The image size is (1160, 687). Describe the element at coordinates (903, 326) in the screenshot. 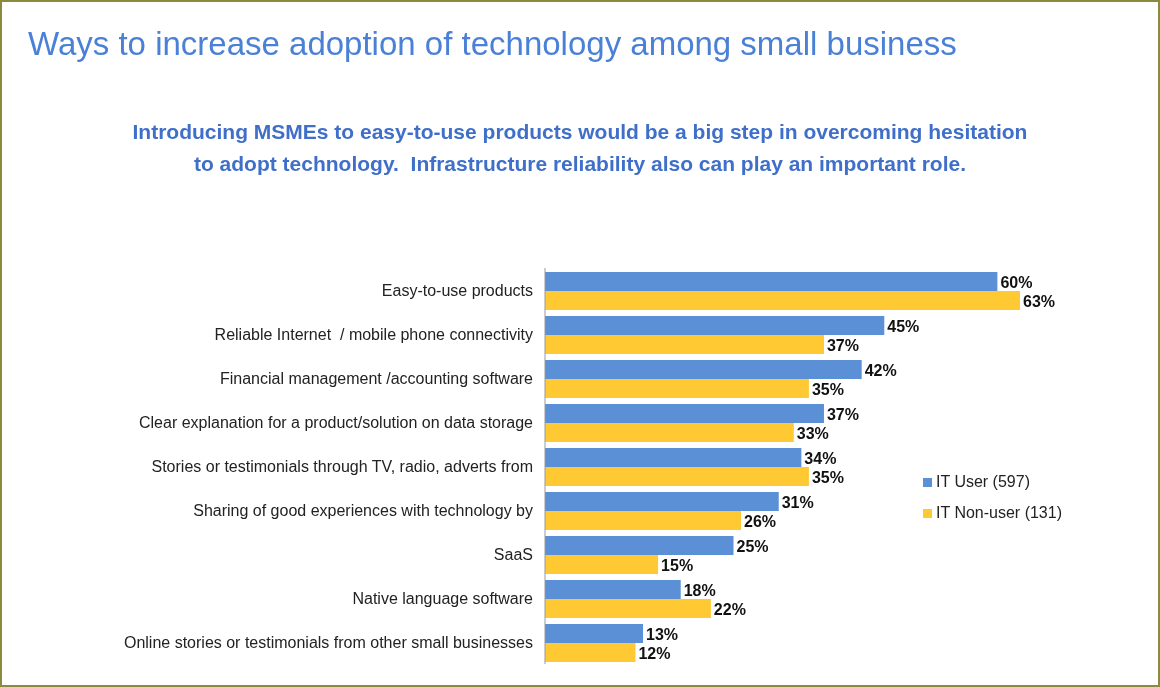

I see `data-label: 45%` at that location.